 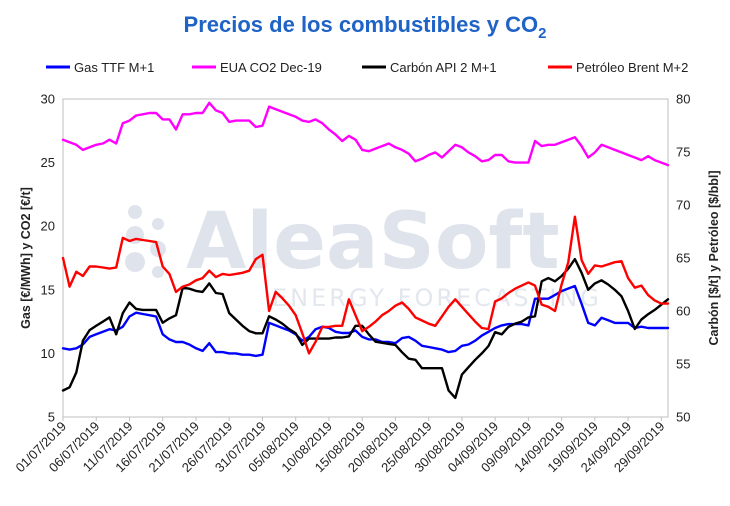 I want to click on chart-title: Precios de los combustibles y CO2, so click(x=365, y=27).